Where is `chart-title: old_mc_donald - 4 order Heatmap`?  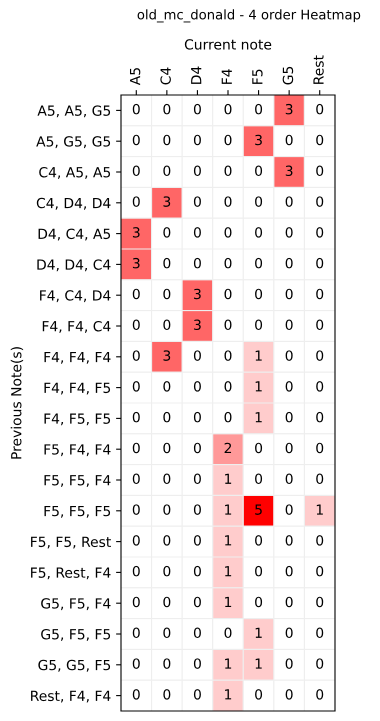
chart-title: old_mc_donald - 4 order Heatmap is located at coordinates (249, 15).